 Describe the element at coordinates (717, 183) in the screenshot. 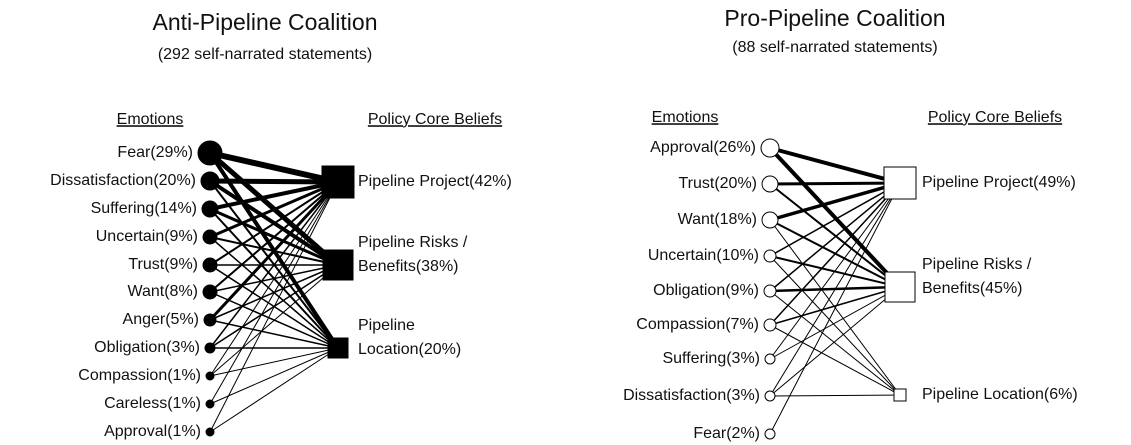

I see `emotion-label: Trust(20%)` at that location.